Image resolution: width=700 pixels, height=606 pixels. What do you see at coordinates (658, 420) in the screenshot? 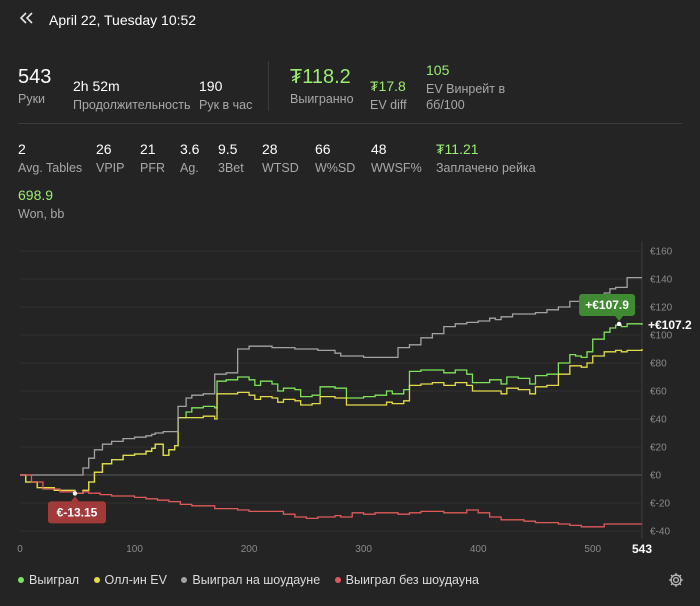
I see `y-tick-label: €40` at bounding box center [658, 420].